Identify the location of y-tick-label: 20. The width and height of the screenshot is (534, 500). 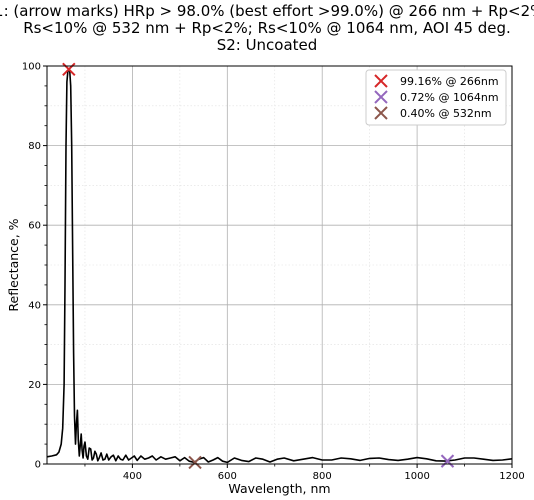
(34, 385).